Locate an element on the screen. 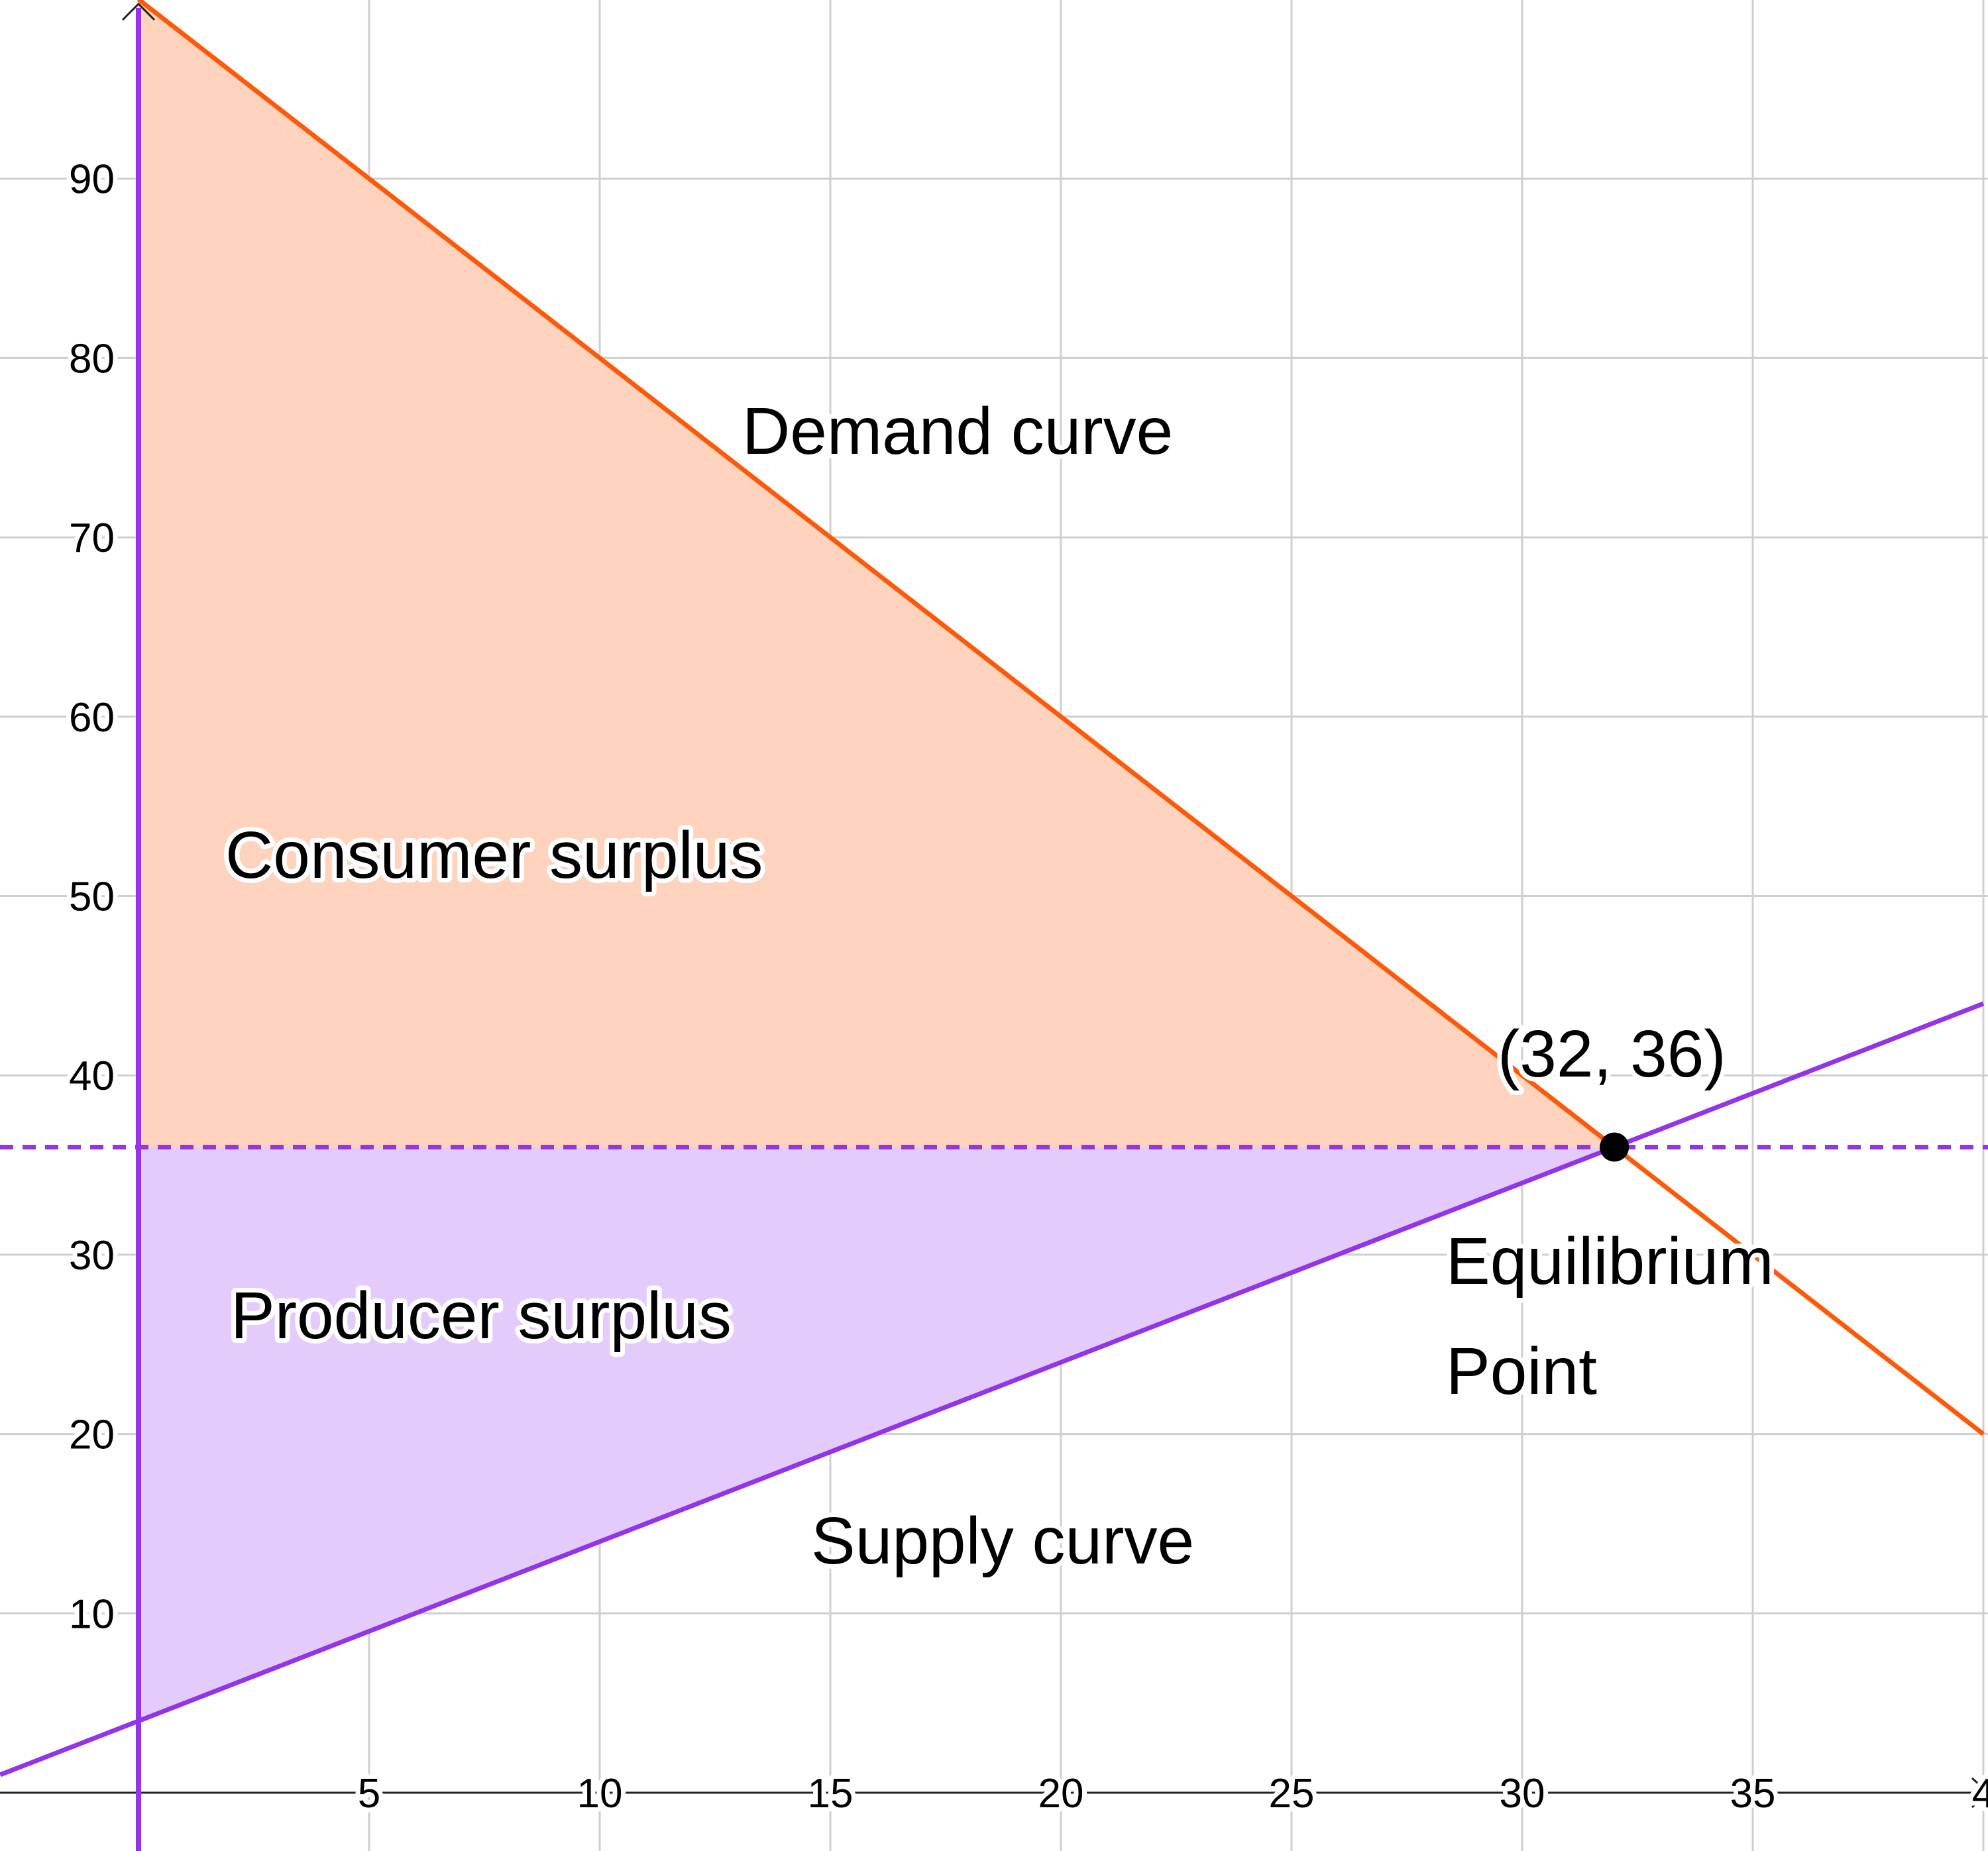 The height and width of the screenshot is (1851, 1988). y-tick-label-0: 10 is located at coordinates (92, 1614).